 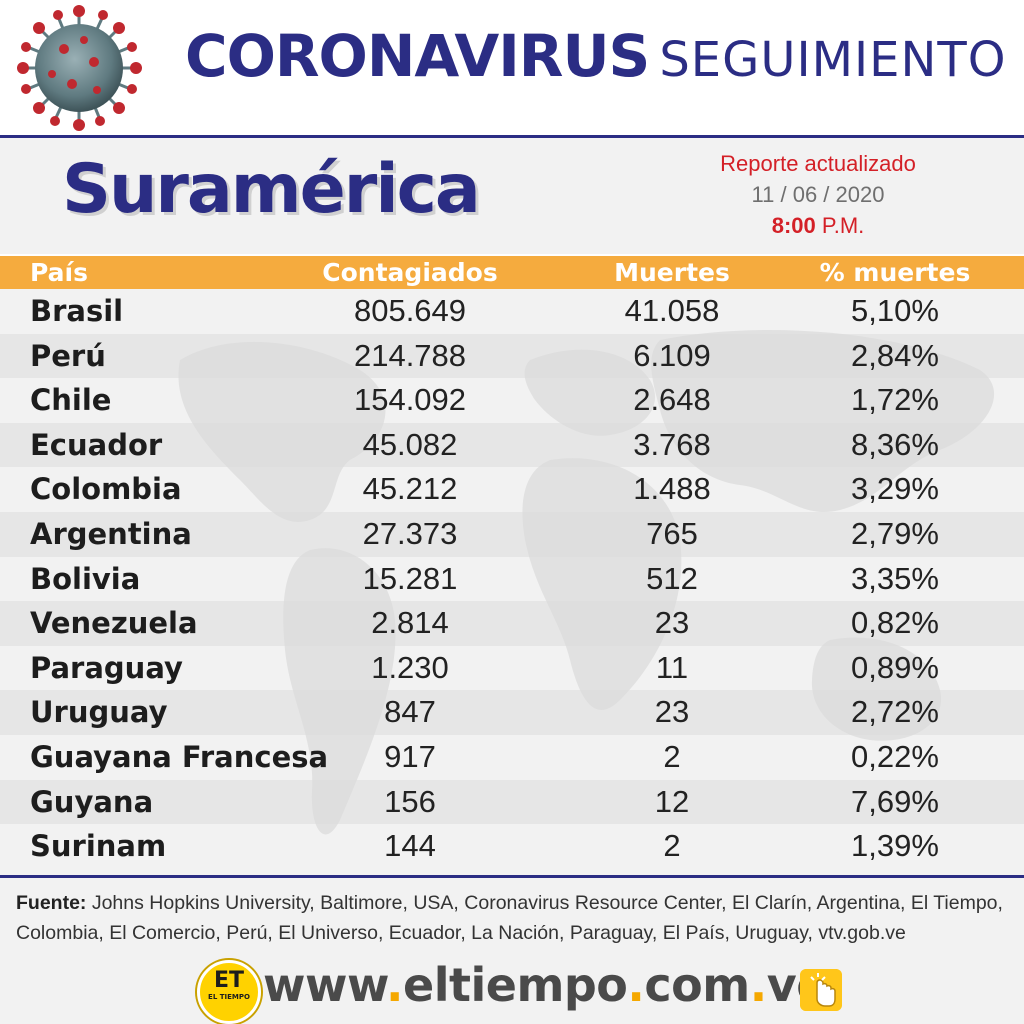 I want to click on table-row: Chile 154.092 2.648 1,72%, so click(x=512, y=400).